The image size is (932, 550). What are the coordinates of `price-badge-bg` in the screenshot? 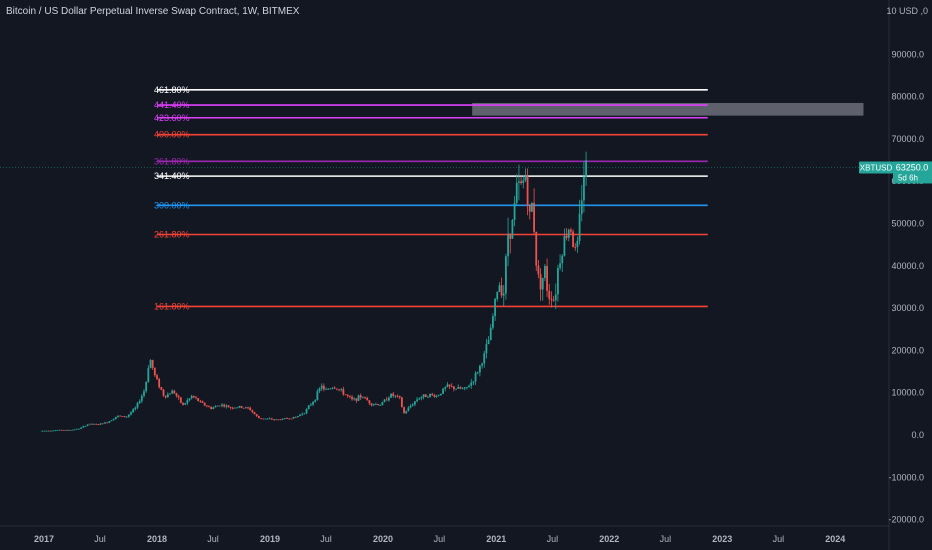 It's located at (912, 172).